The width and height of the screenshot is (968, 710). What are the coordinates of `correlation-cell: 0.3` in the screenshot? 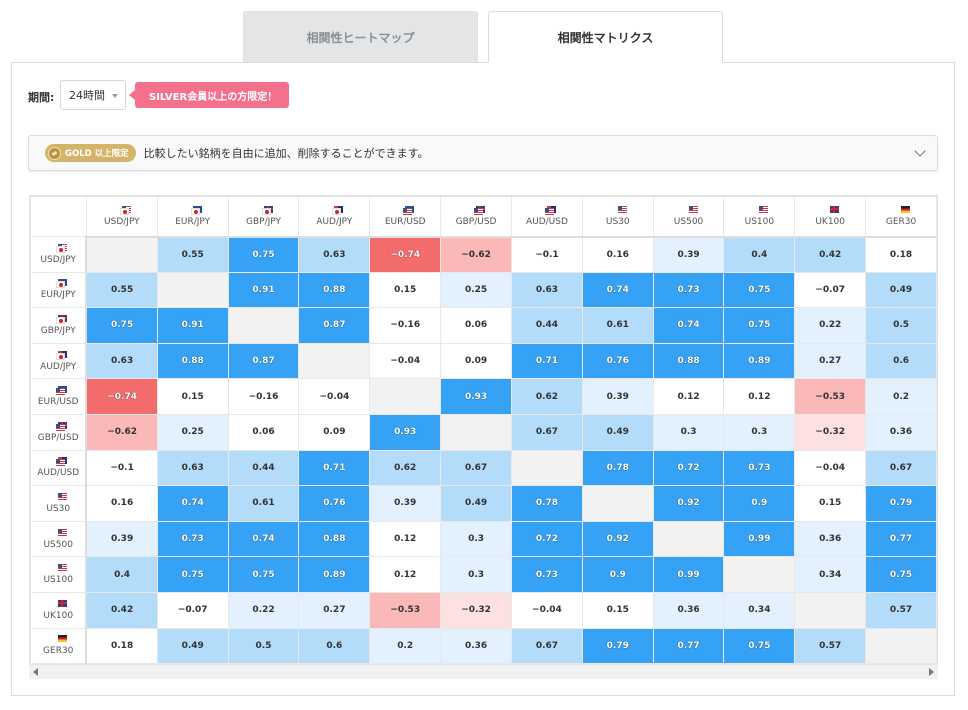 It's located at (476, 574).